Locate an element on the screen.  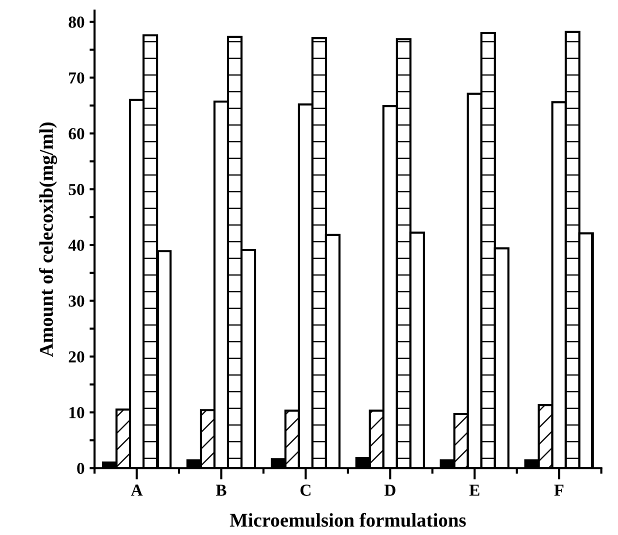
y-tick-label: 50 is located at coordinates (76, 190).